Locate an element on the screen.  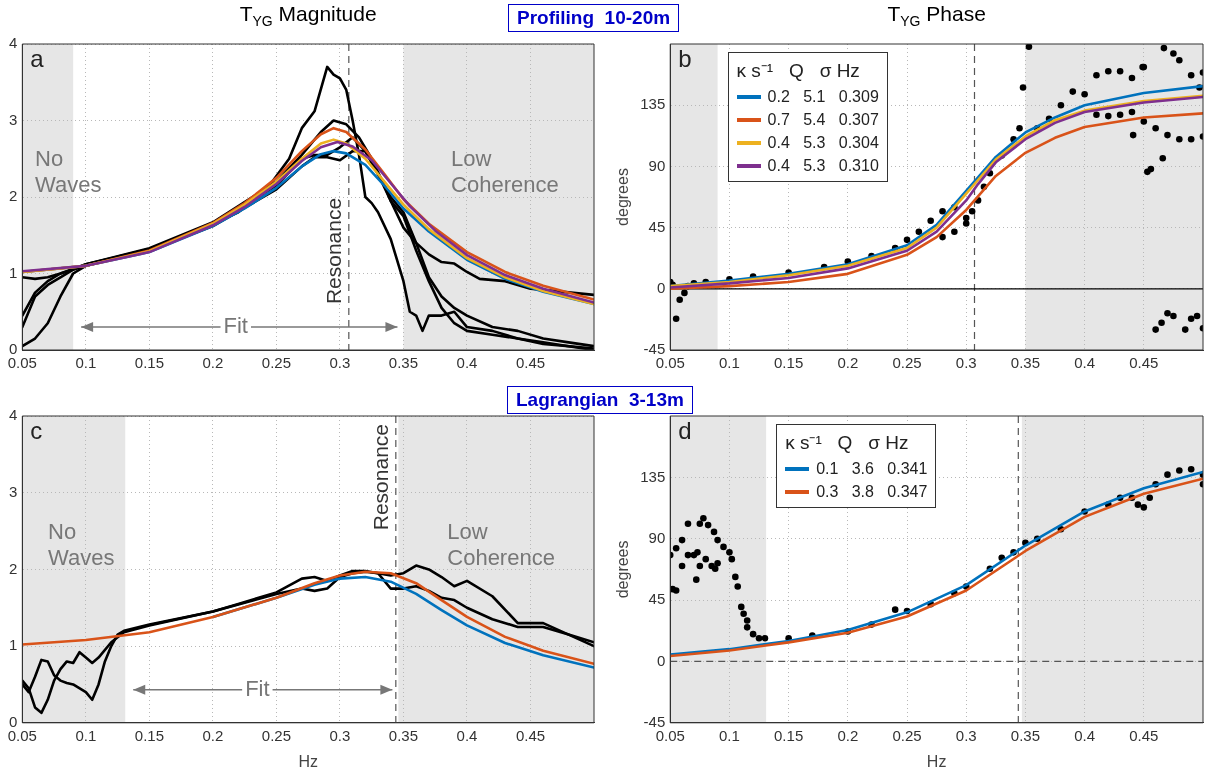
legend-label: 0.4 5.3 0.310 is located at coordinates (823, 166).